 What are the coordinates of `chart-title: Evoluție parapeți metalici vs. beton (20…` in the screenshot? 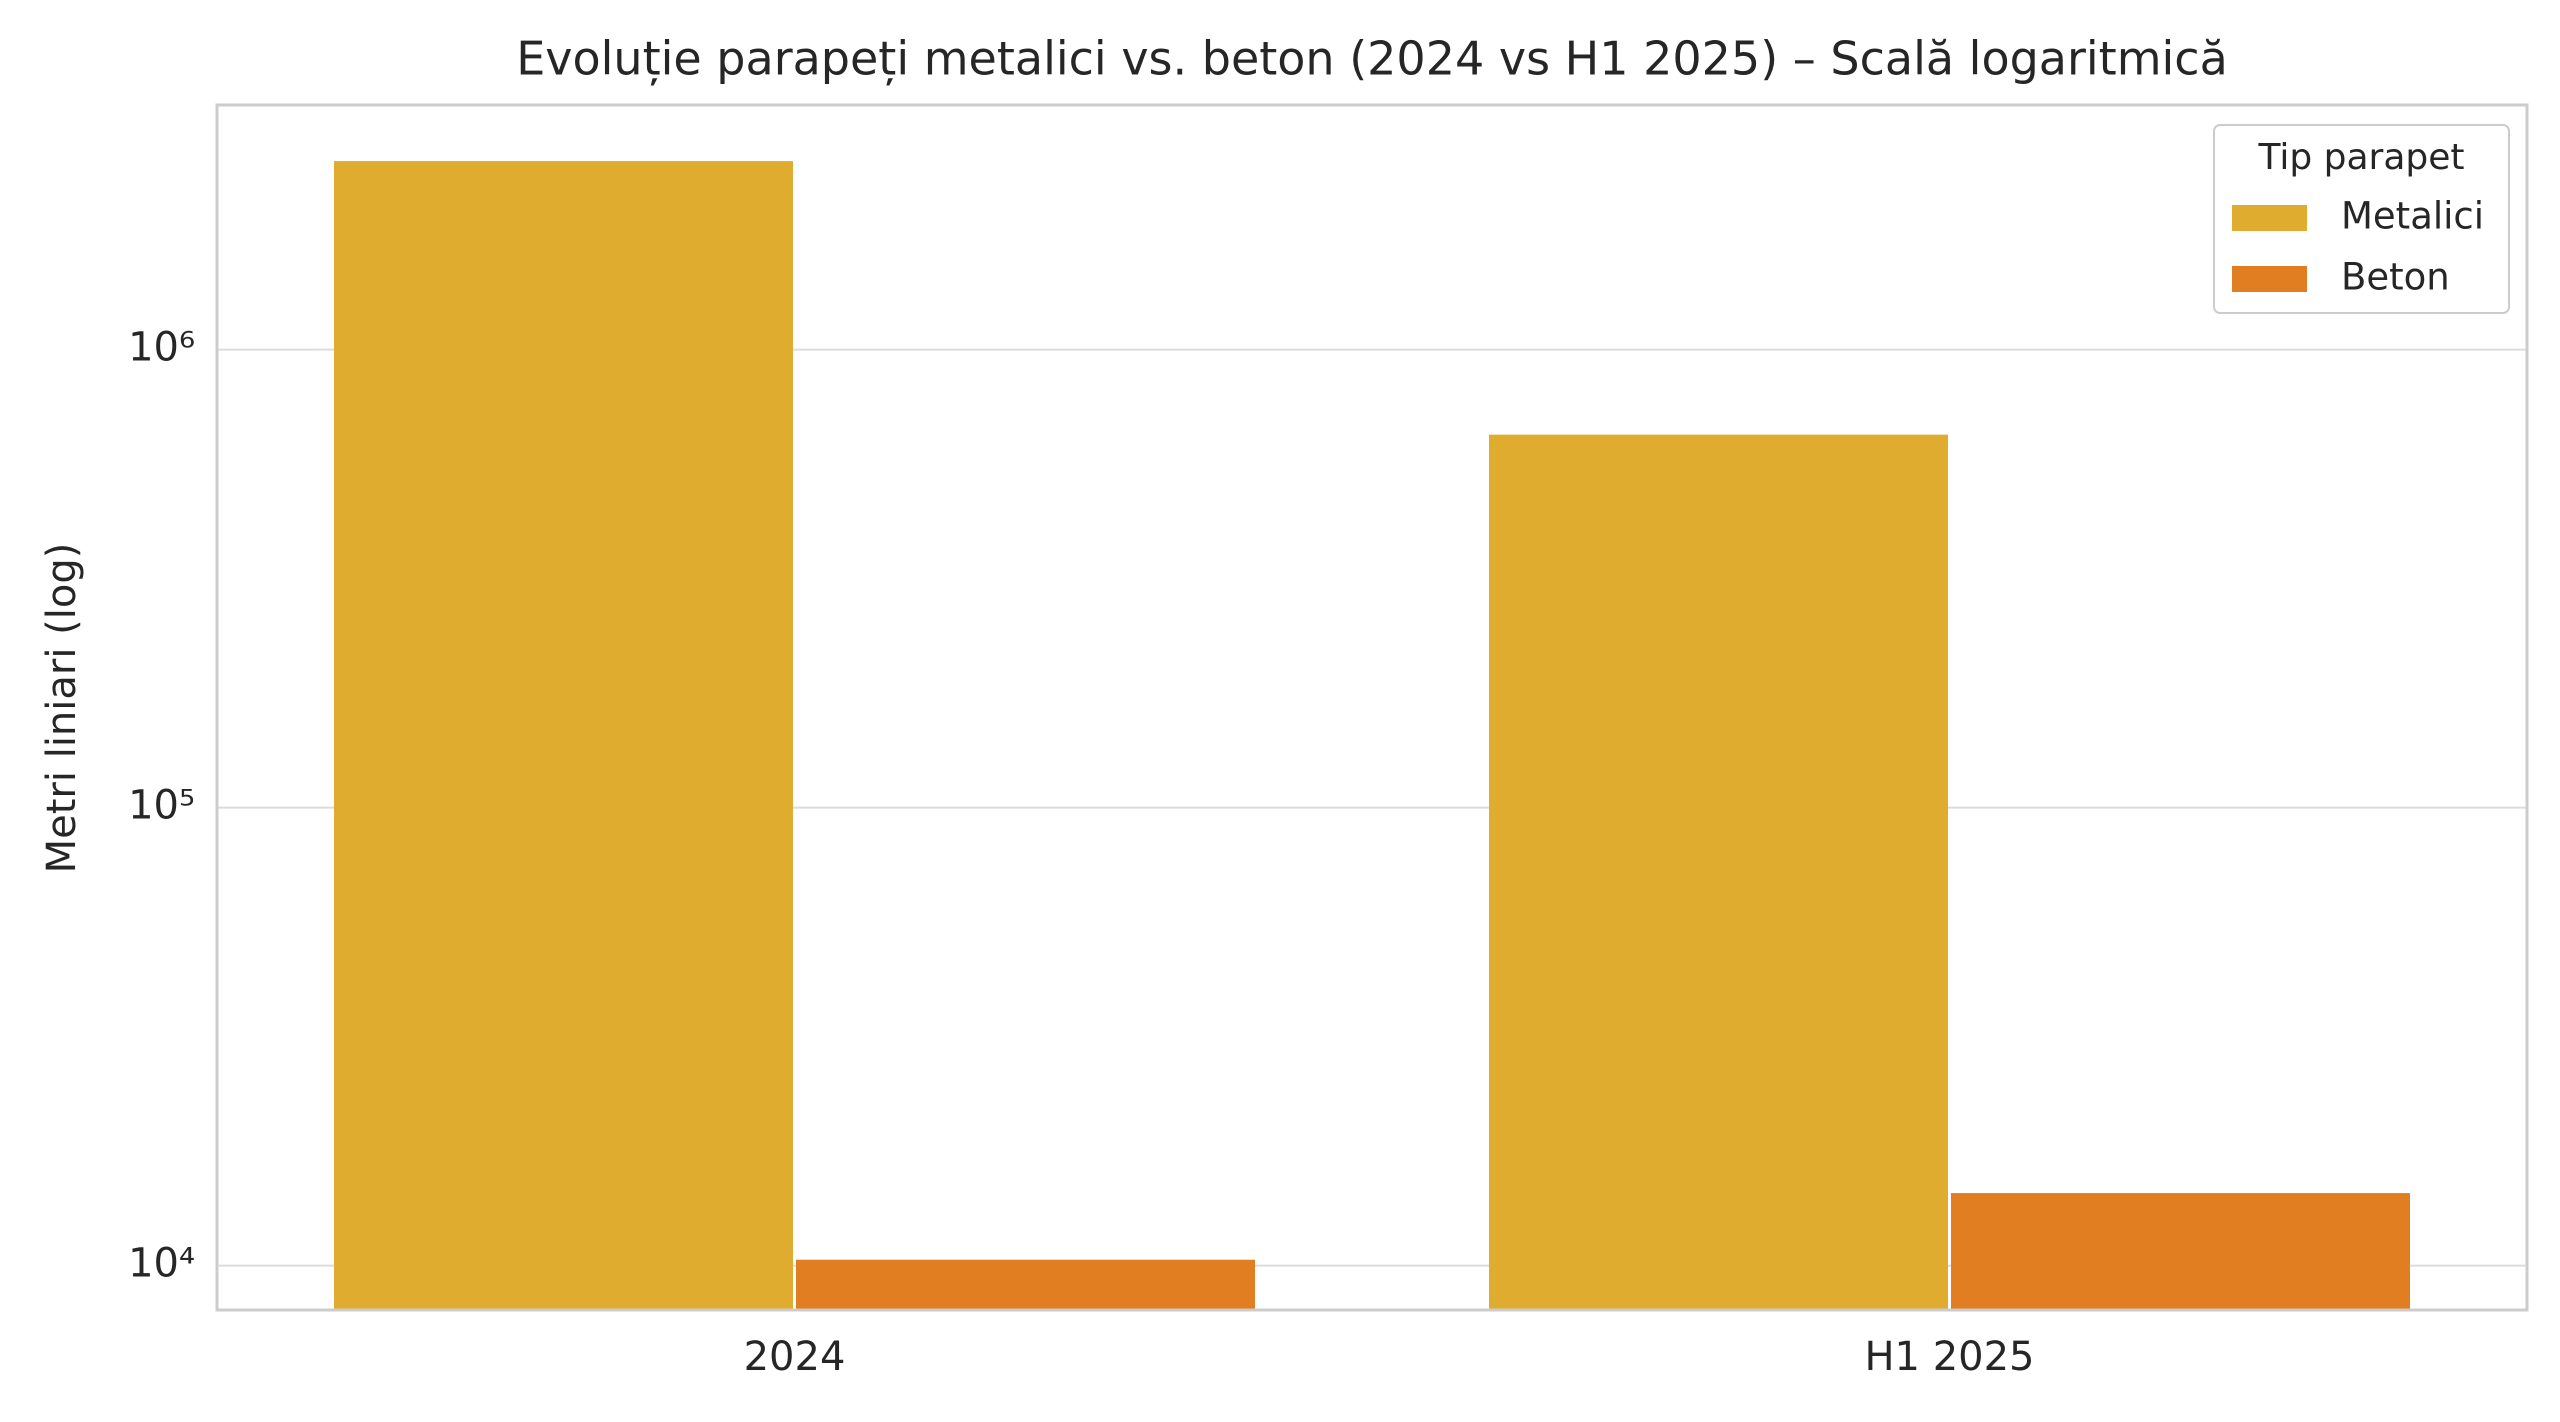 It's located at (1372, 59).